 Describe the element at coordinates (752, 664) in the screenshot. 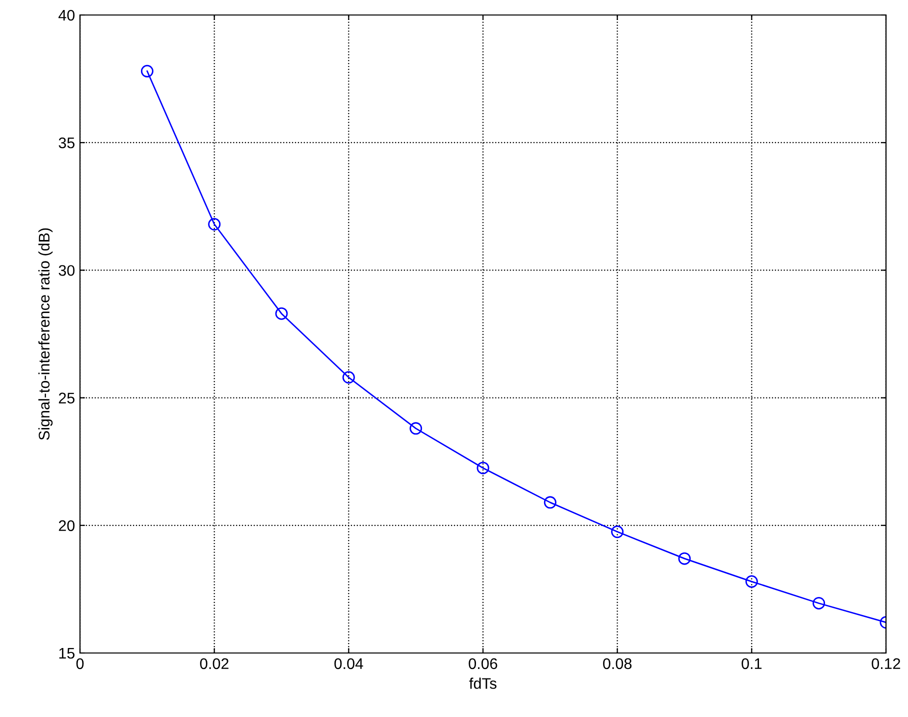

I see `x-tick-label: 0.1` at that location.